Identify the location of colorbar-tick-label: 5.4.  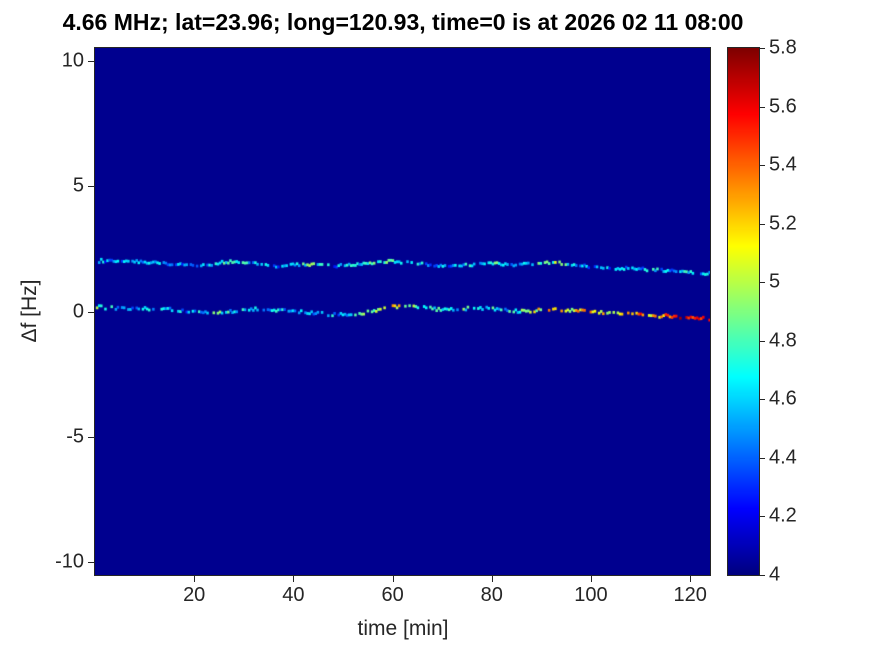
(783, 164).